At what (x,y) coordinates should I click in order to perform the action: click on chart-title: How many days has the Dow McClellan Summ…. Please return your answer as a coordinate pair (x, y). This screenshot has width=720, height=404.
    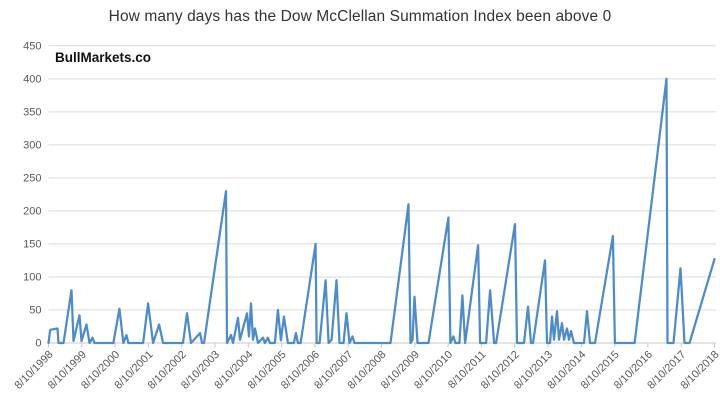
    Looking at the image, I should click on (360, 16).